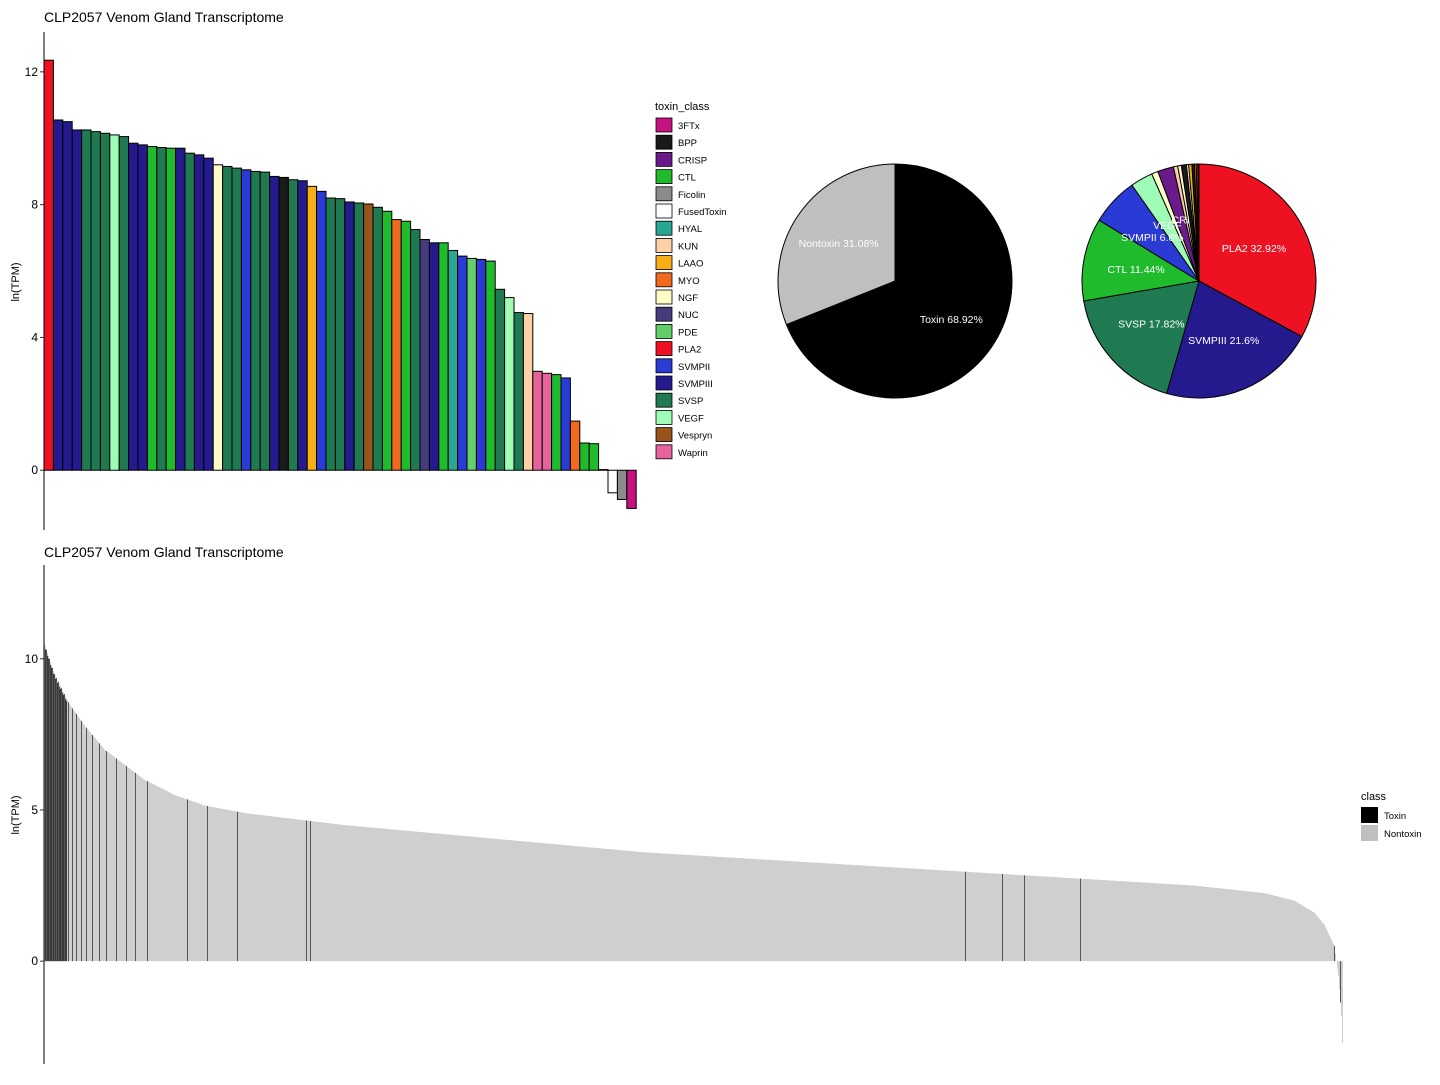 This screenshot has width=1440, height=1085. Describe the element at coordinates (687, 178) in the screenshot. I see `legend-label-ctl: CTL` at that location.